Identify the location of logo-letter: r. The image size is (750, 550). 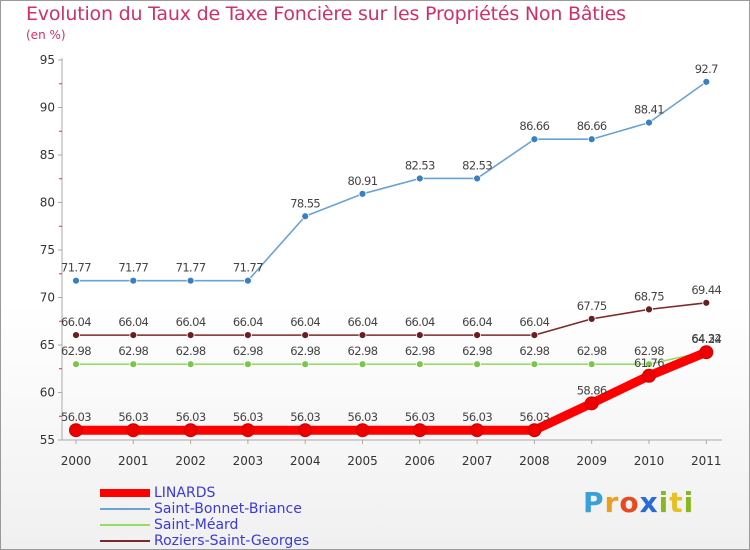
(612, 502).